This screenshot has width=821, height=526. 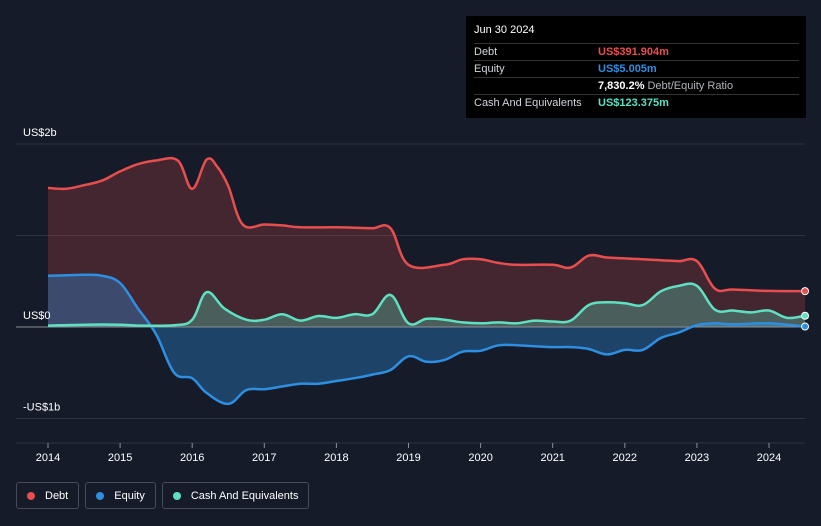 What do you see at coordinates (636, 34) in the screenshot?
I see `tooltip-date: Jun 30 2024` at bounding box center [636, 34].